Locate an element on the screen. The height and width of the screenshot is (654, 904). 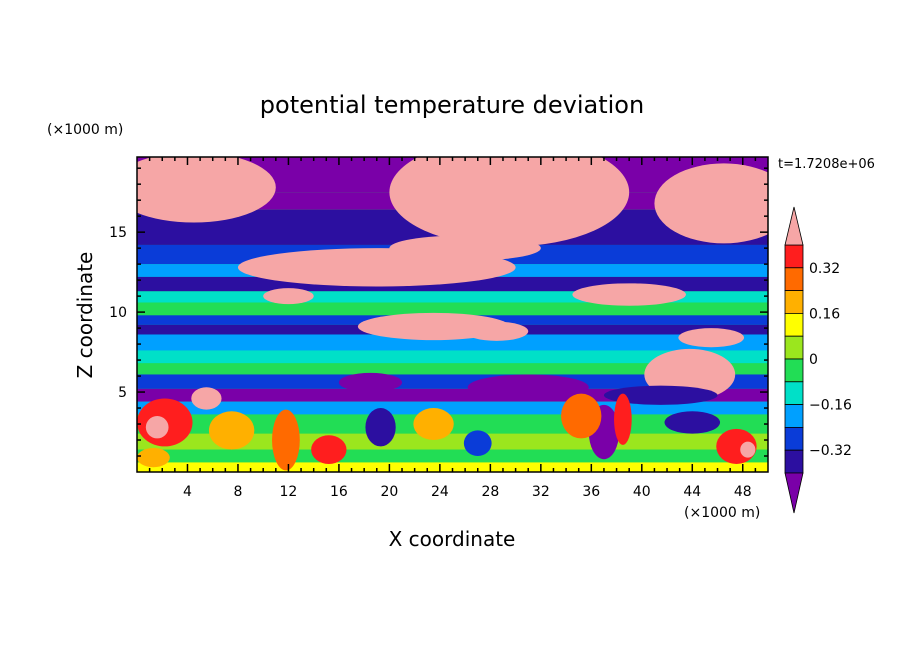
x-tick-label: 44 is located at coordinates (692, 492).